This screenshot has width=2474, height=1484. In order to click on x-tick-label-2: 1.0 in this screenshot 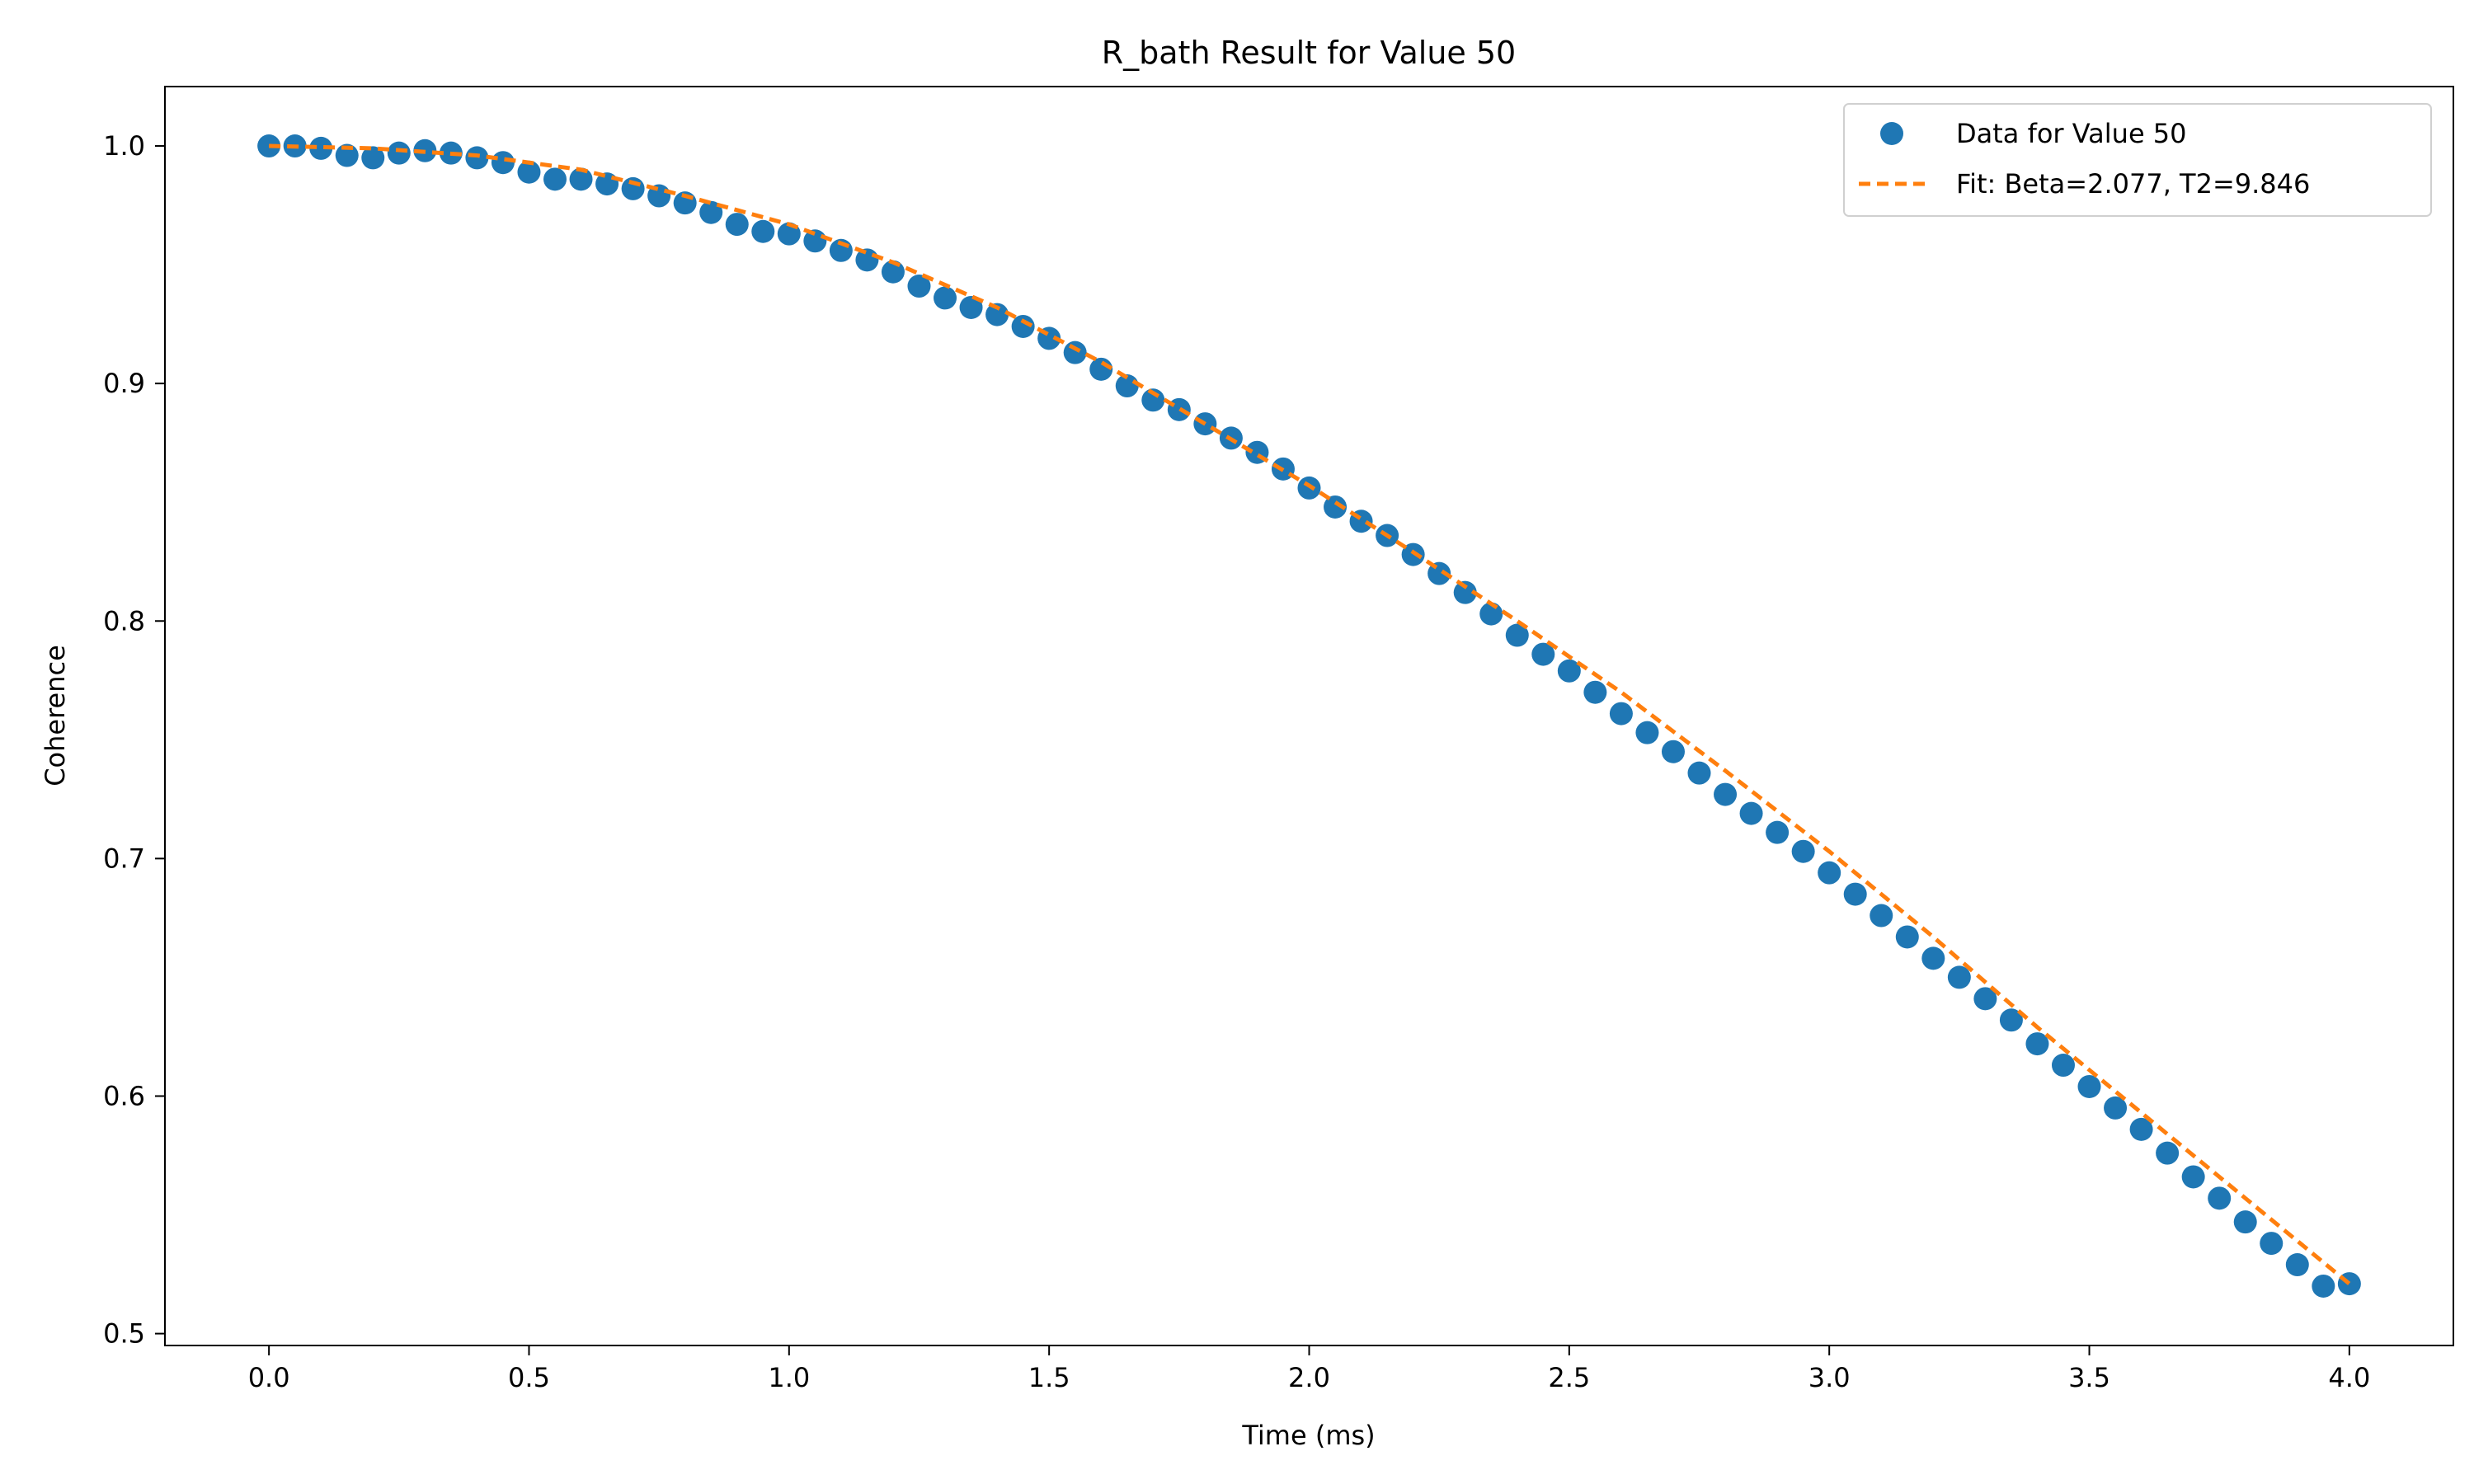, I will do `click(789, 1377)`.